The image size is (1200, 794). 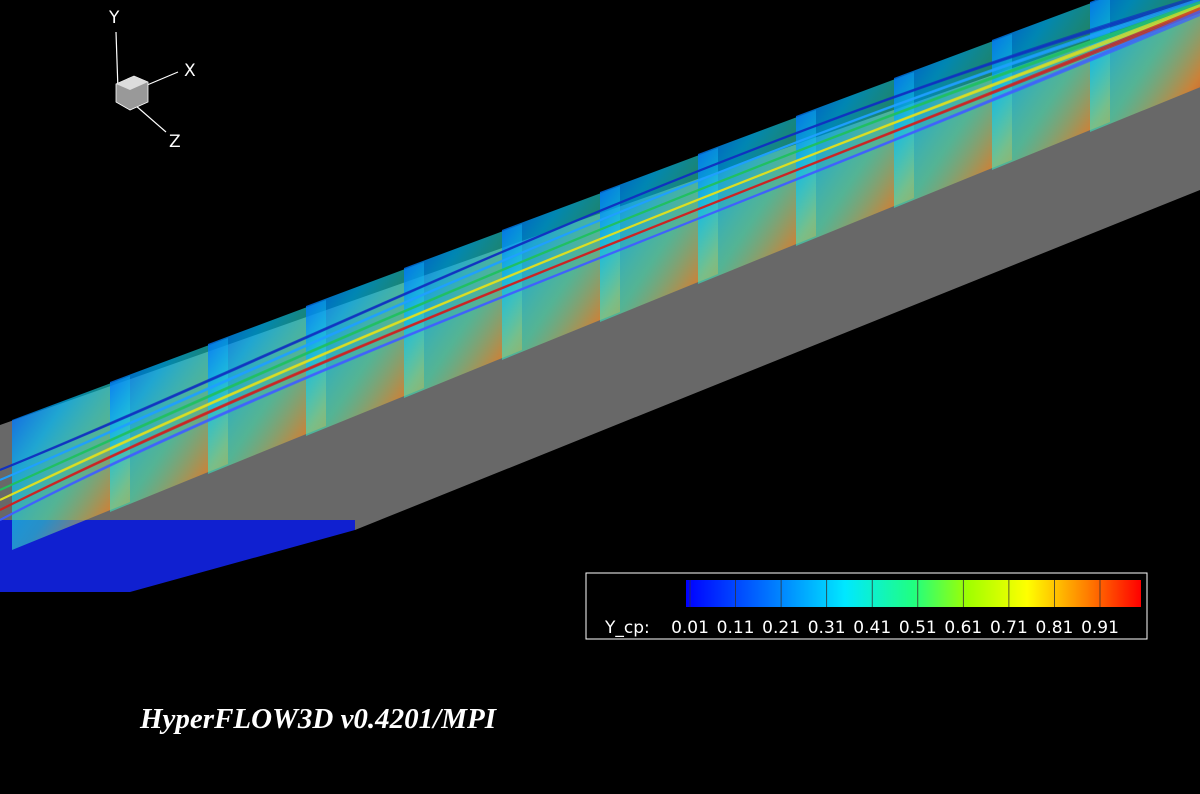 What do you see at coordinates (690, 628) in the screenshot?
I see `colorbar-tick-label: 0.01` at bounding box center [690, 628].